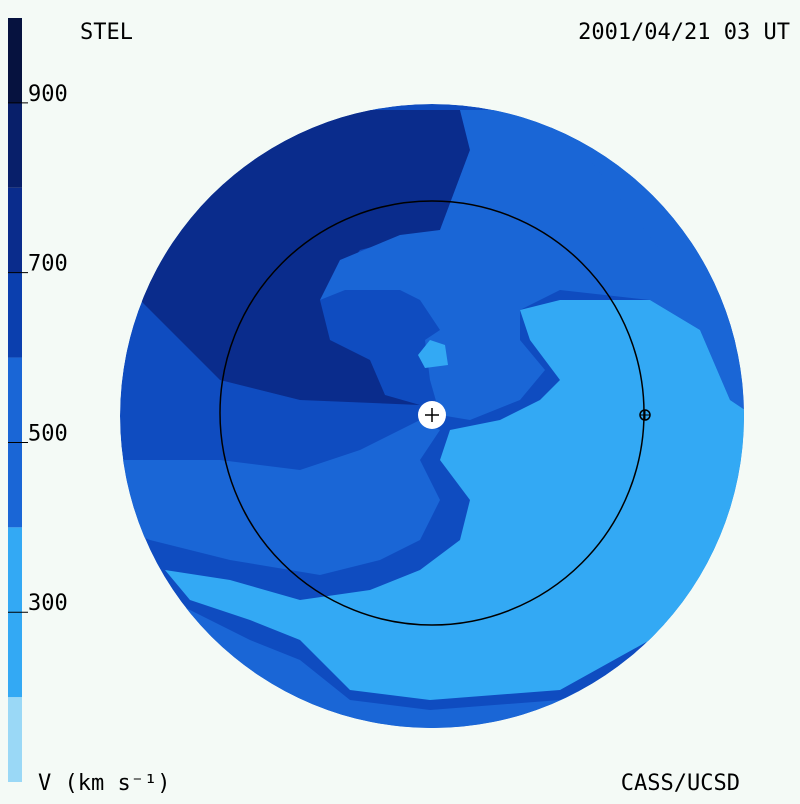 The height and width of the screenshot is (804, 800). What do you see at coordinates (48, 603) in the screenshot?
I see `colorbar-tick-label: 300` at bounding box center [48, 603].